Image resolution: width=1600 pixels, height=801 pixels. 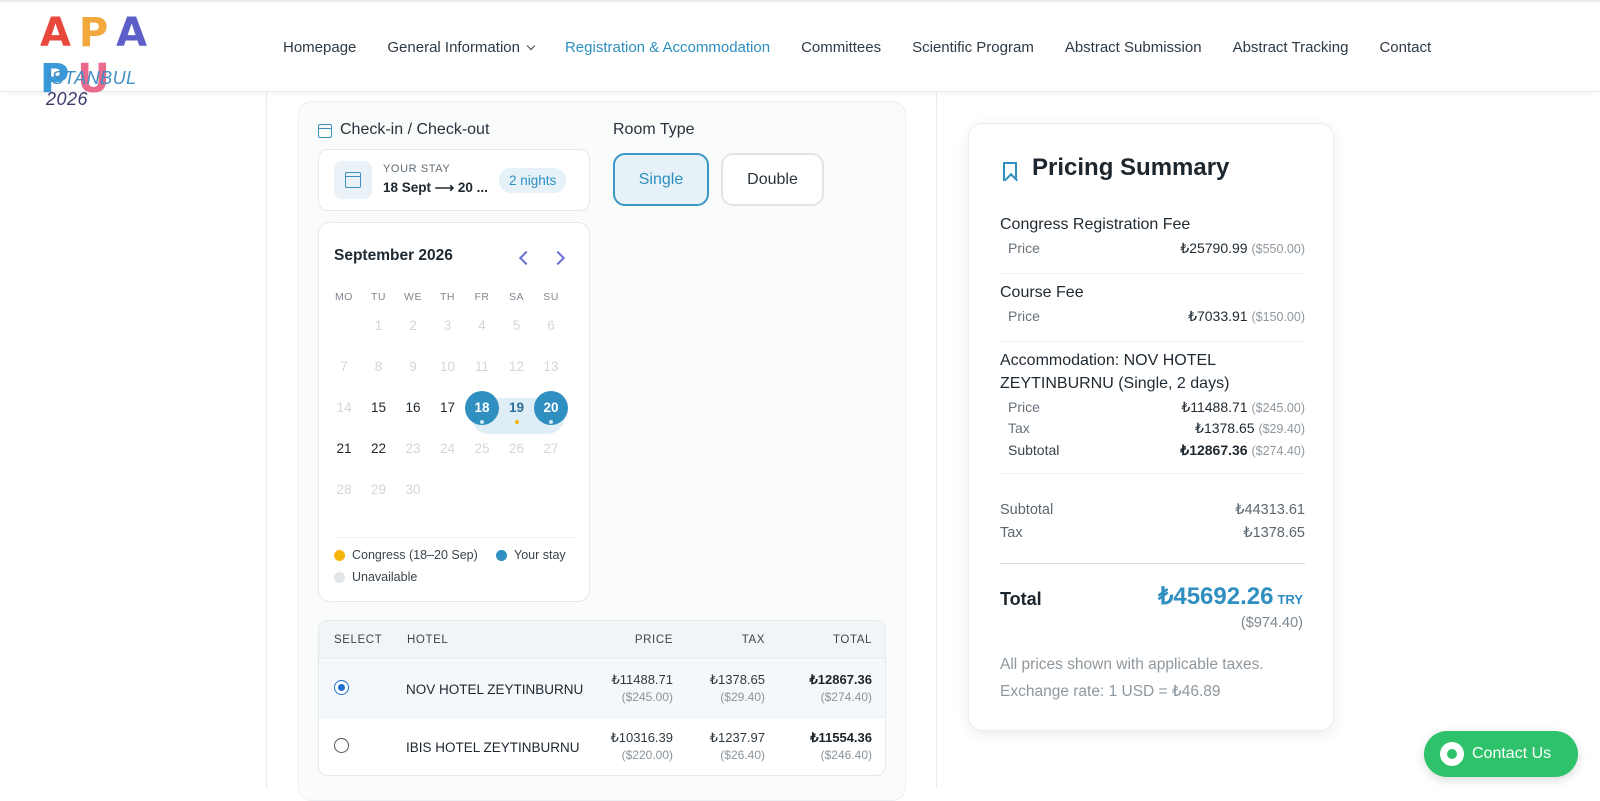 What do you see at coordinates (551, 422) in the screenshot?
I see `day-marker` at bounding box center [551, 422].